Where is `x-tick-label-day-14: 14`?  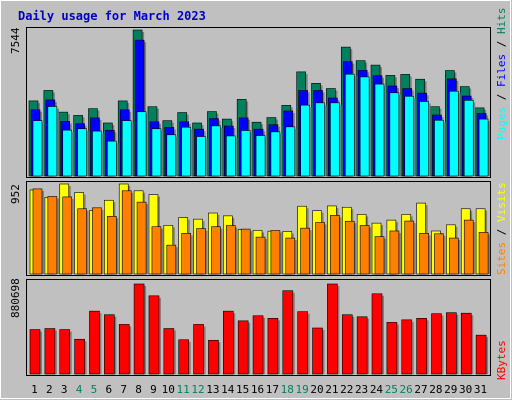 x-tick-label-day-14: 14 is located at coordinates (228, 389).